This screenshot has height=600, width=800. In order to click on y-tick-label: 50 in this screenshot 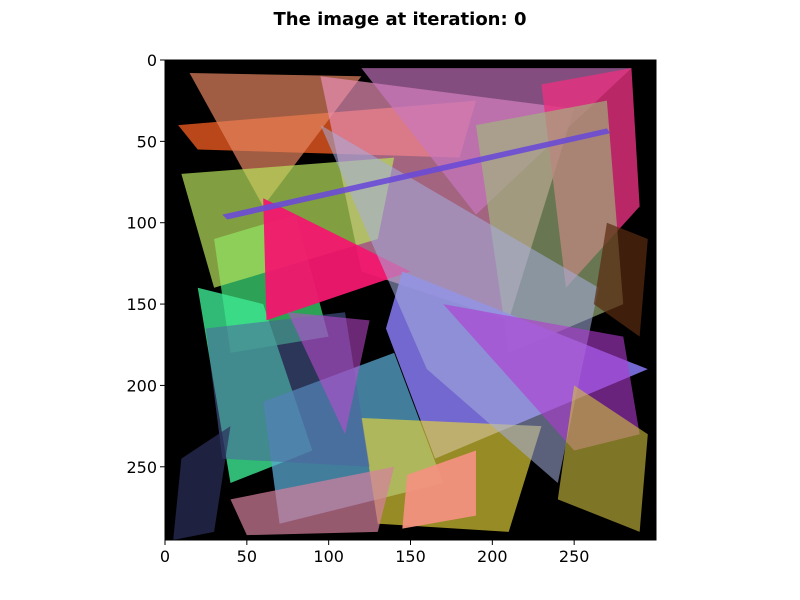, I will do `click(147, 141)`.